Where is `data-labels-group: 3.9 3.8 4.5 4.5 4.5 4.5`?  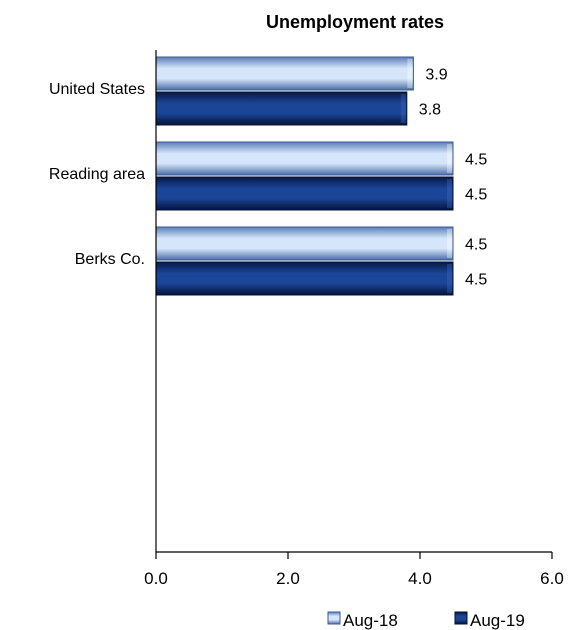 data-labels-group: 3.9 3.8 4.5 4.5 4.5 4.5 is located at coordinates (453, 178).